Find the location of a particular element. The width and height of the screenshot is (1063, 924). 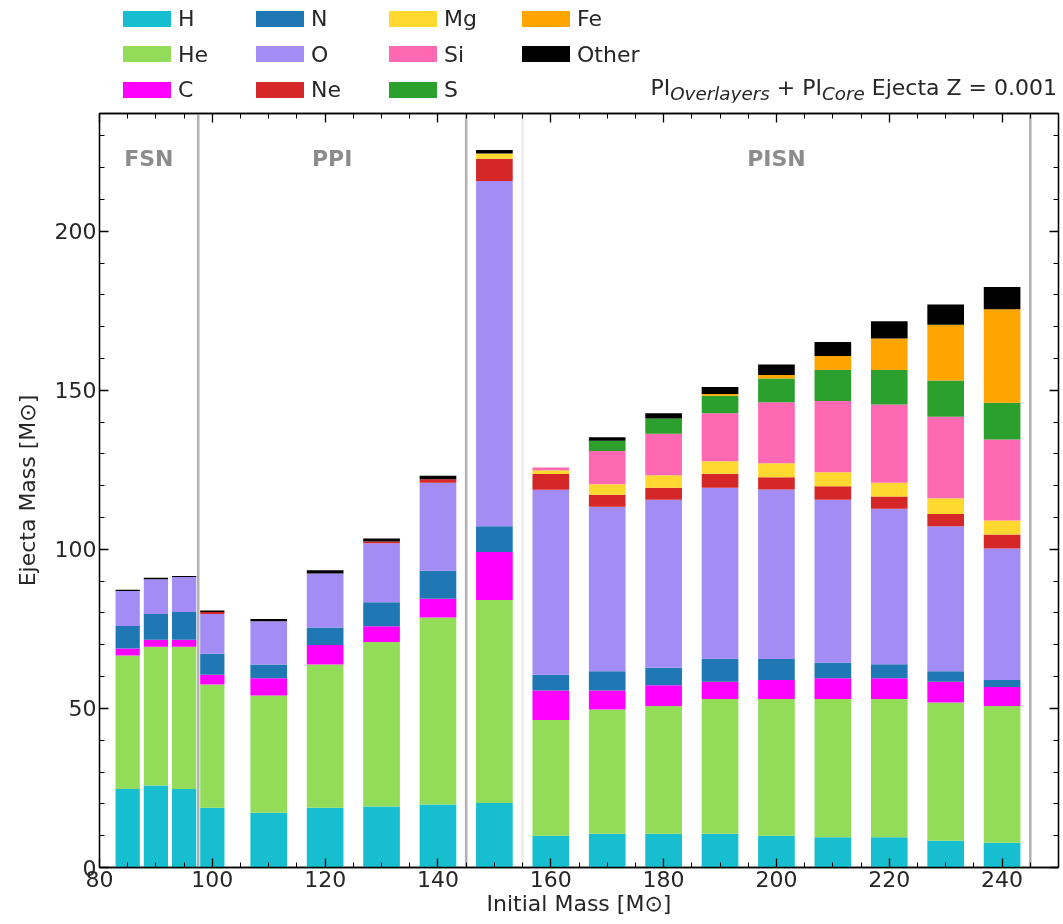

x-tick-label: 160 is located at coordinates (550, 879).